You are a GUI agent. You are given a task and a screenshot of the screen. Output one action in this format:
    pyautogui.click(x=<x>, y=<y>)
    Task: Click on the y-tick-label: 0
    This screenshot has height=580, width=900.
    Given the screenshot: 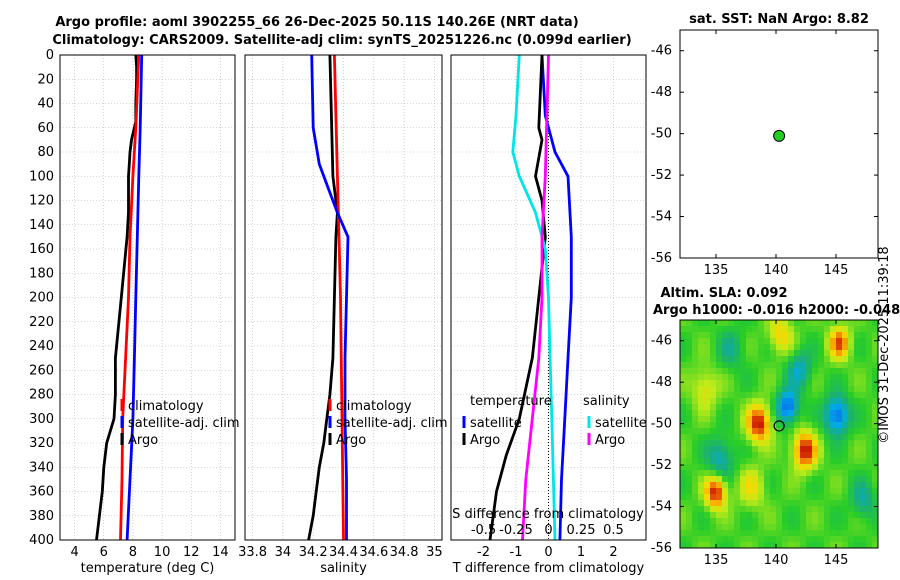 What is the action you would take?
    pyautogui.click(x=50, y=55)
    